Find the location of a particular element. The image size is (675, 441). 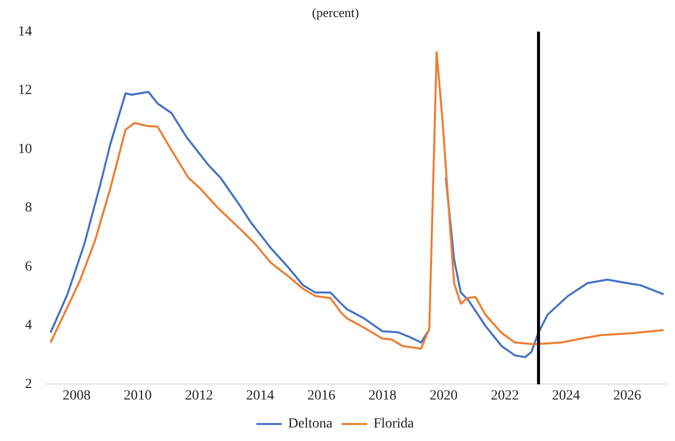

x-tick-label: 2022 is located at coordinates (504, 396).